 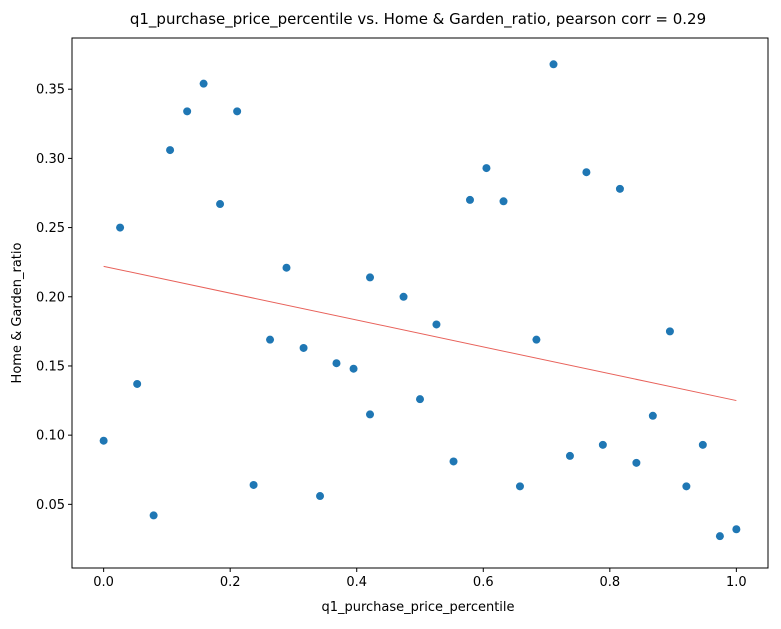 I want to click on y-tick-label: 0.25, so click(x=50, y=228).